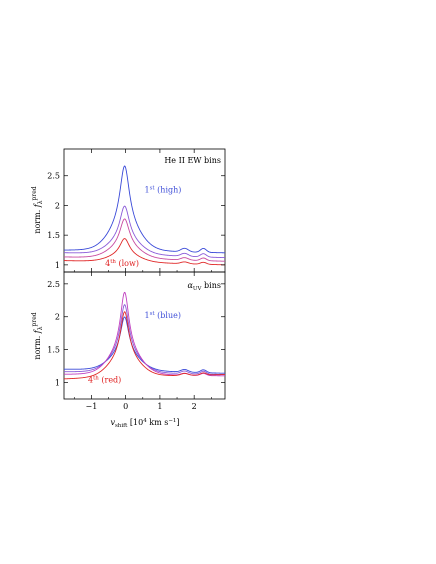  I want to click on bot-ytick-label: 1, so click(57, 383).